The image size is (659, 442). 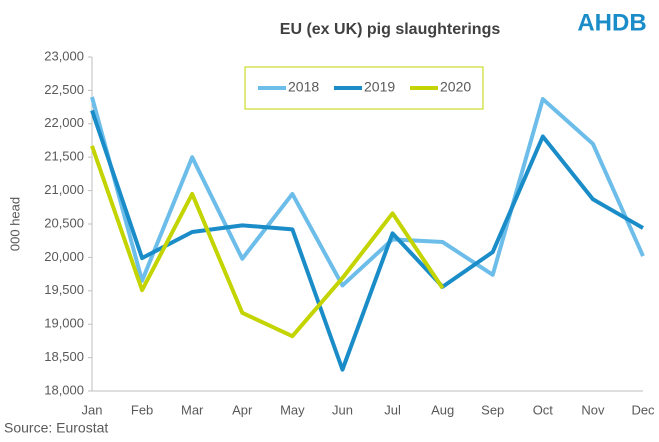 What do you see at coordinates (392, 409) in the screenshot?
I see `x-tick-label: Jul` at bounding box center [392, 409].